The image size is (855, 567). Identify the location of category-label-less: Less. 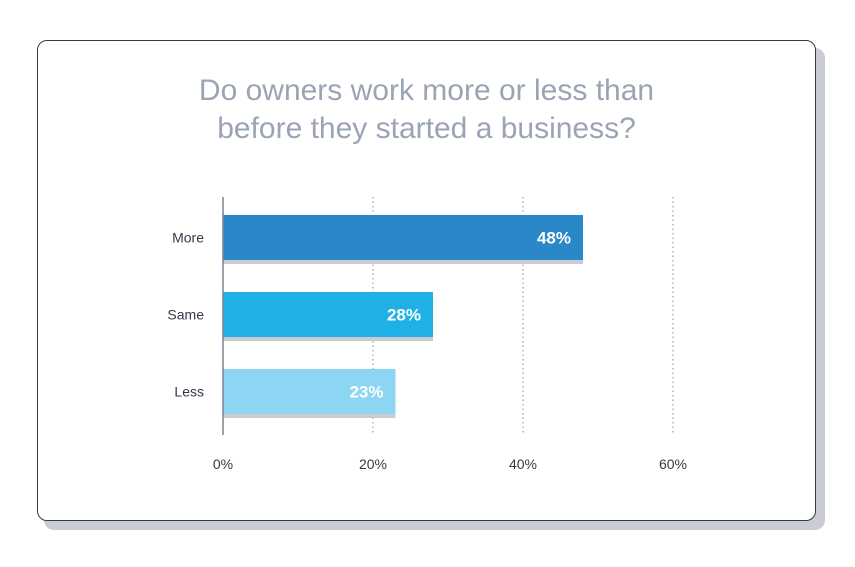
(189, 392).